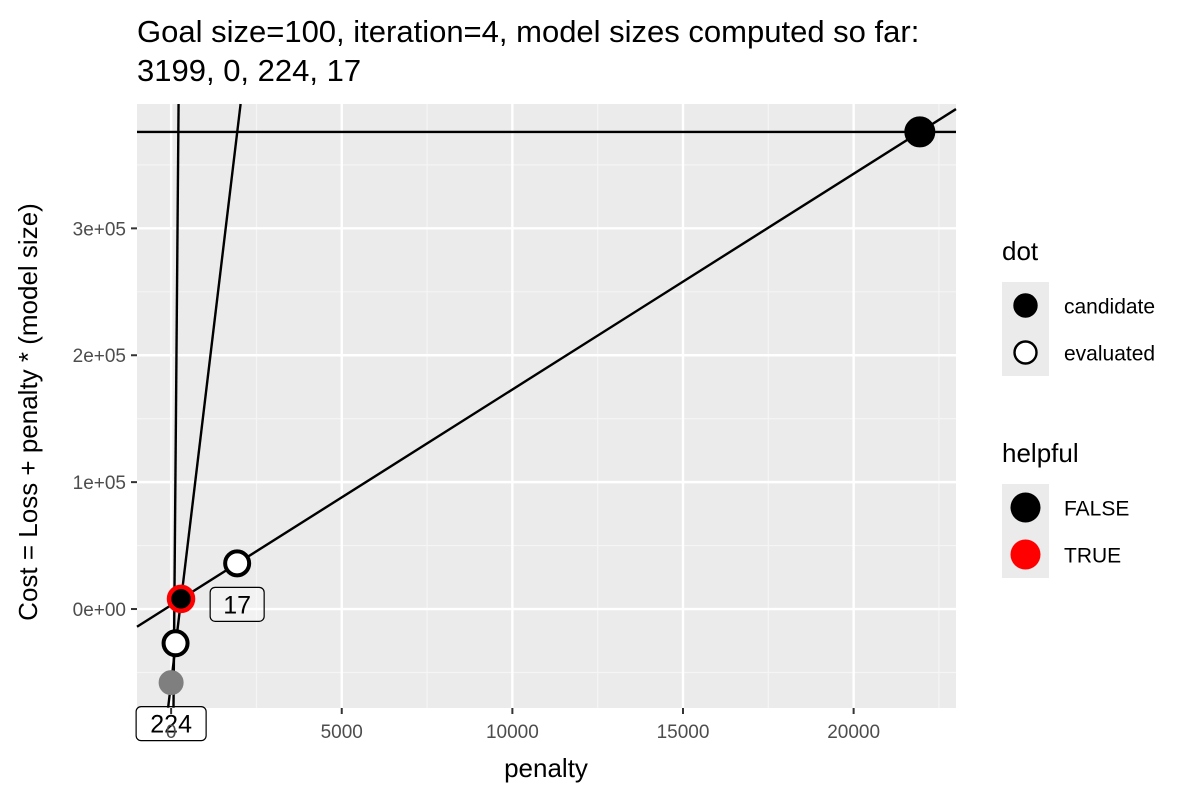 The width and height of the screenshot is (1200, 800). What do you see at coordinates (200, 664) in the screenshot?
I see `point-labels: 17 224` at bounding box center [200, 664].